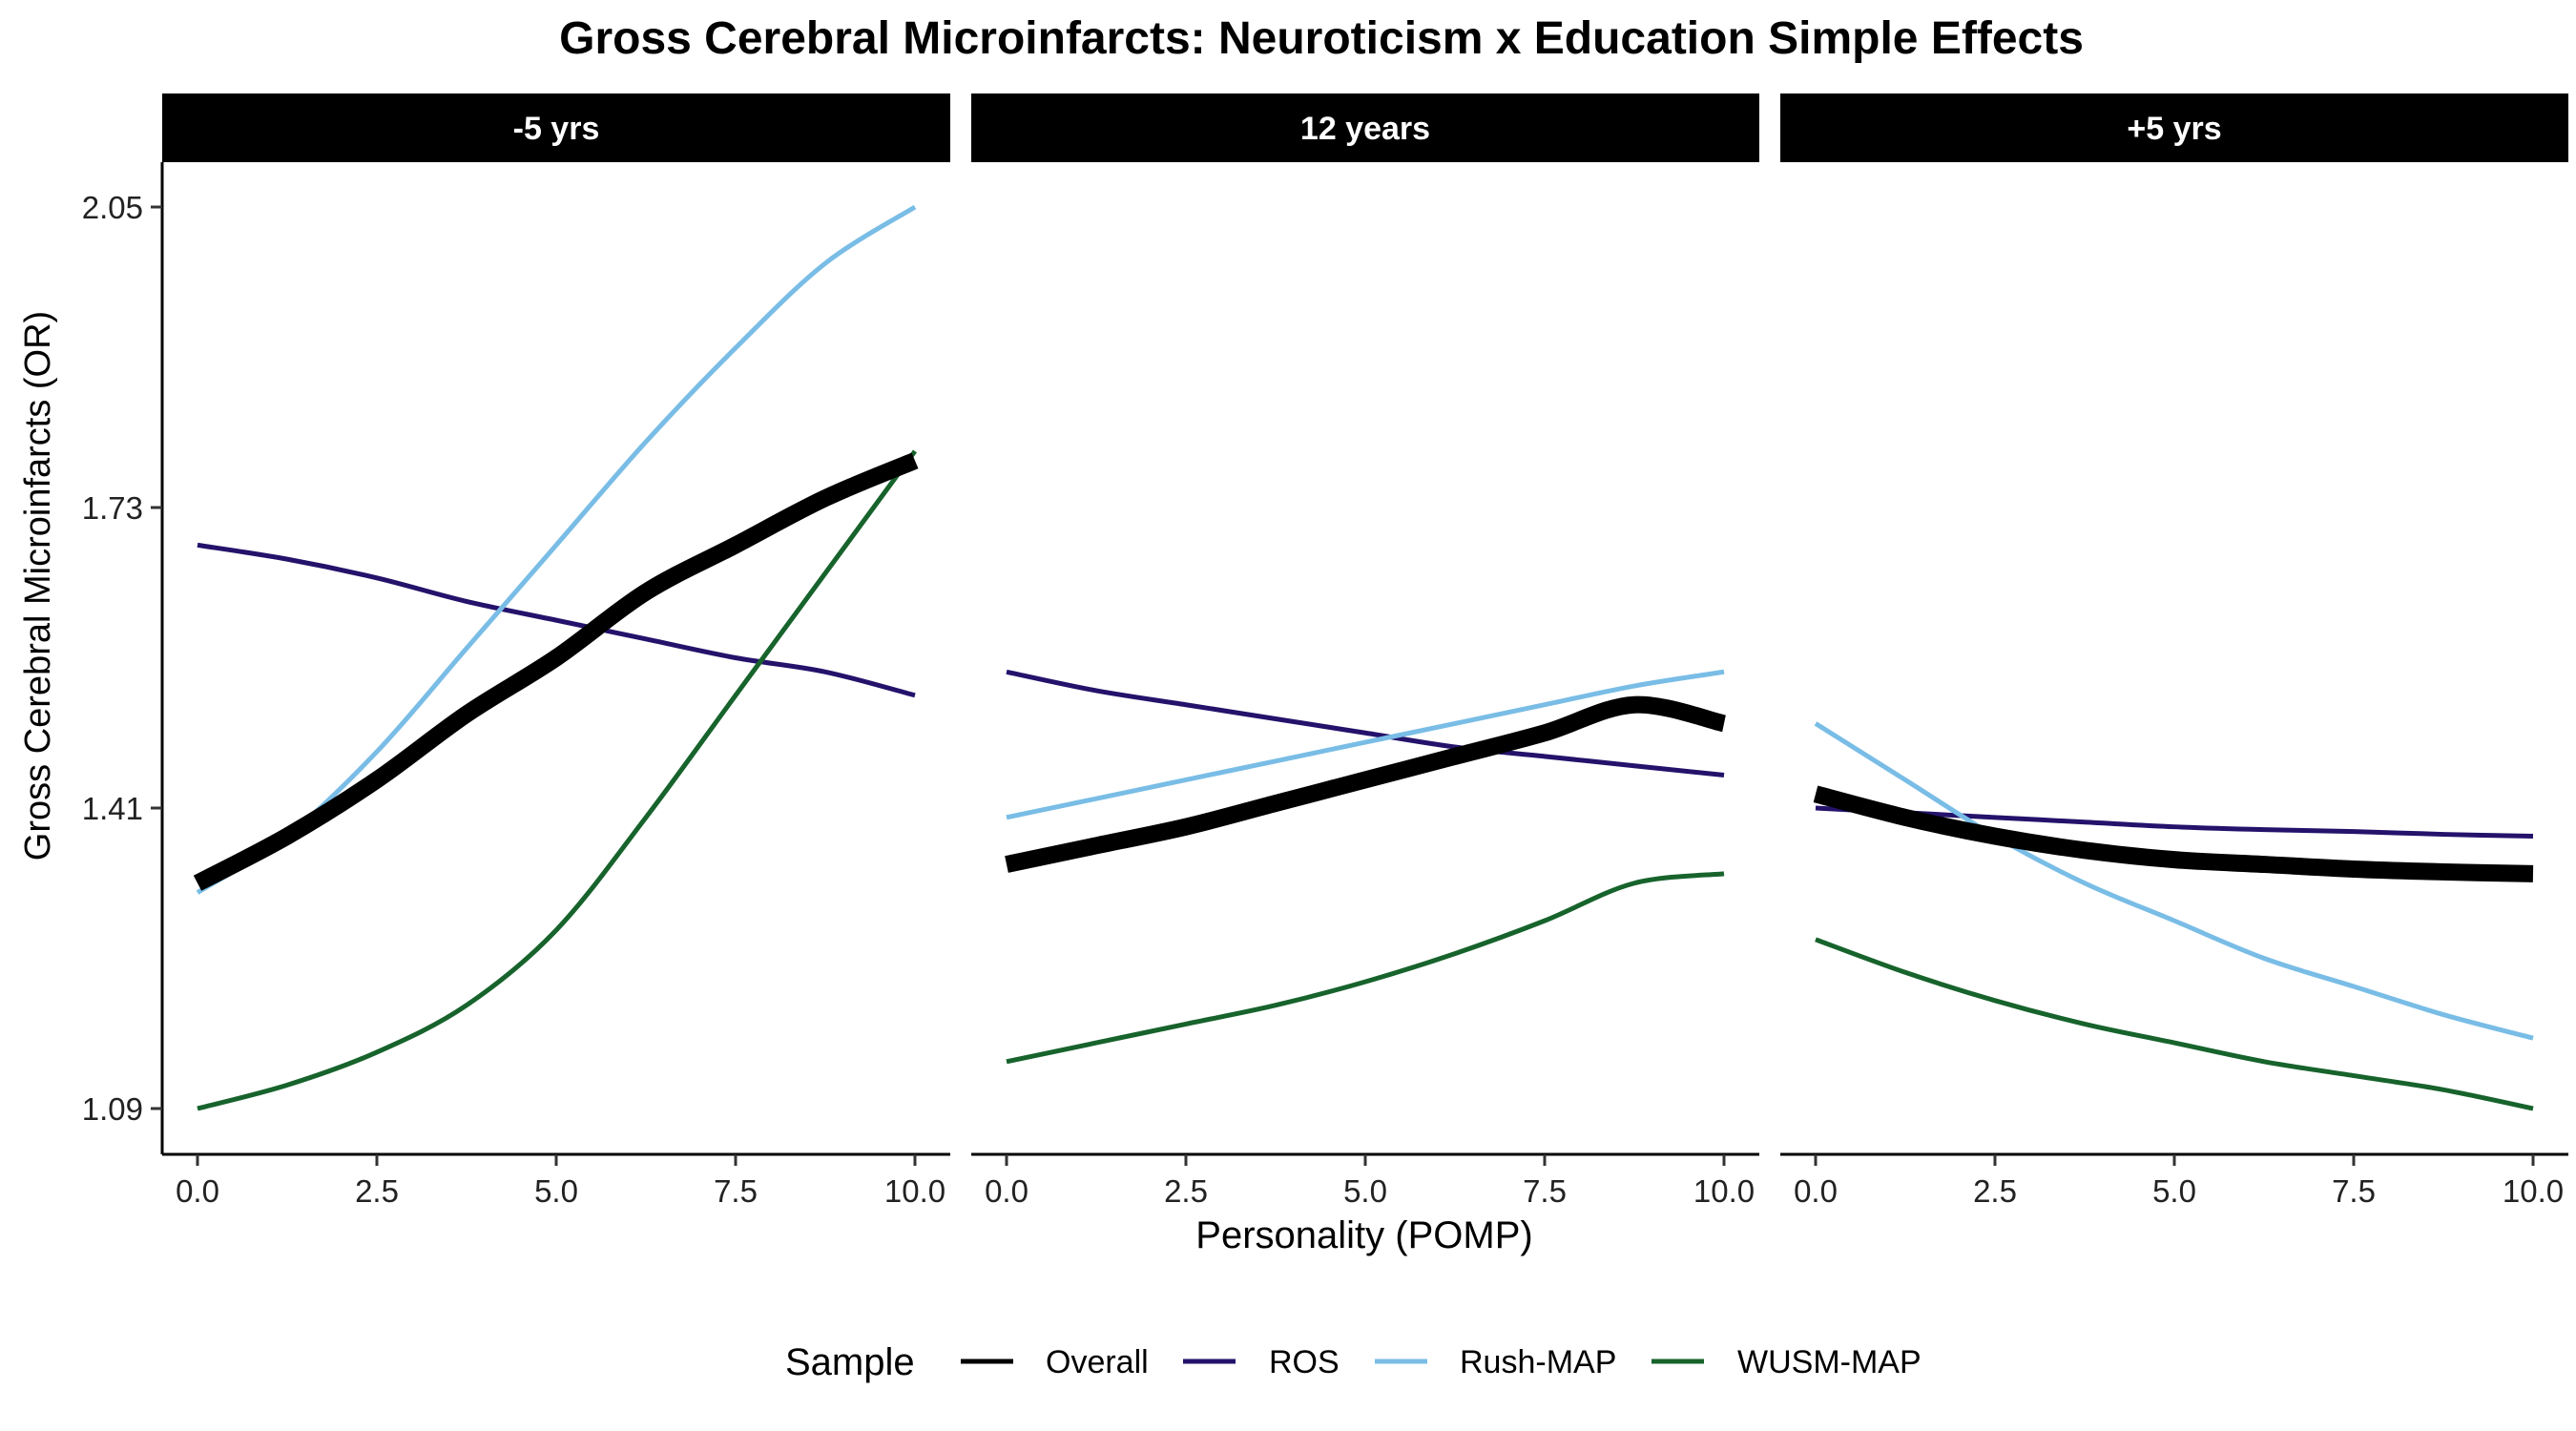 The height and width of the screenshot is (1431, 2576). What do you see at coordinates (112, 808) in the screenshot?
I see `y-tick-label: 1.41` at bounding box center [112, 808].